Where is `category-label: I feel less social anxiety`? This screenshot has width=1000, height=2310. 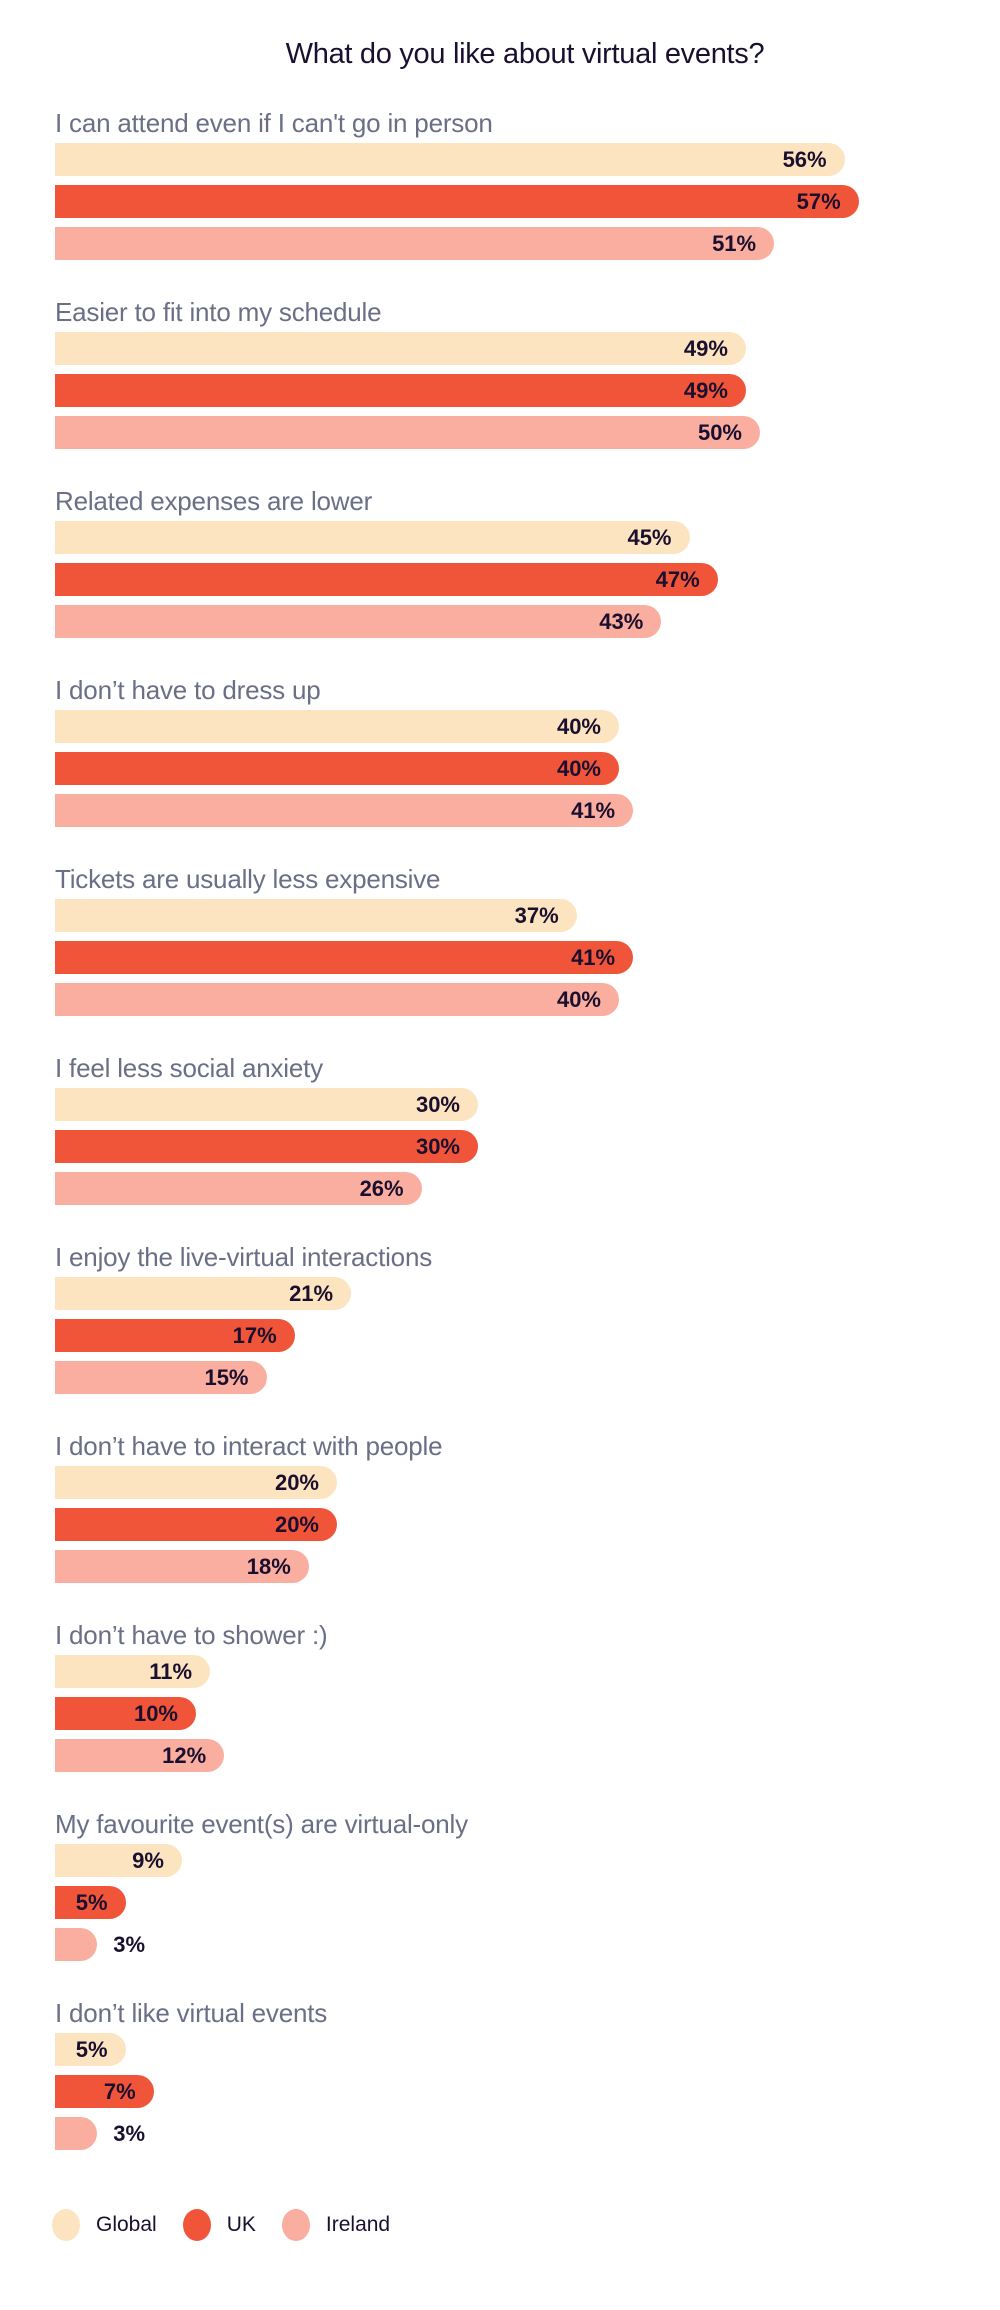 category-label: I feel less social anxiety is located at coordinates (189, 1068).